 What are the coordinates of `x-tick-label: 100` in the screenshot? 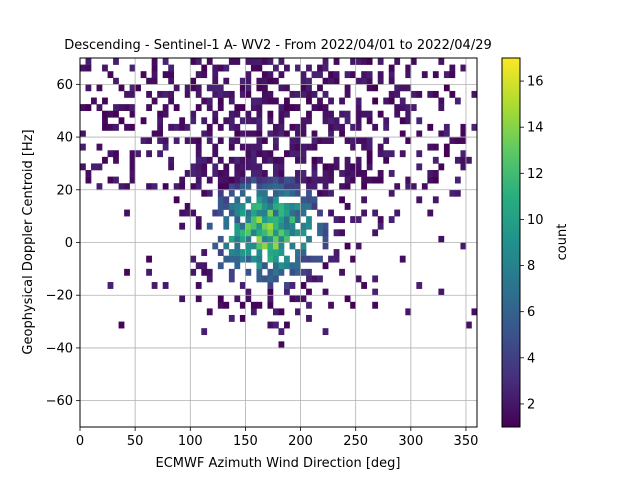 It's located at (190, 441).